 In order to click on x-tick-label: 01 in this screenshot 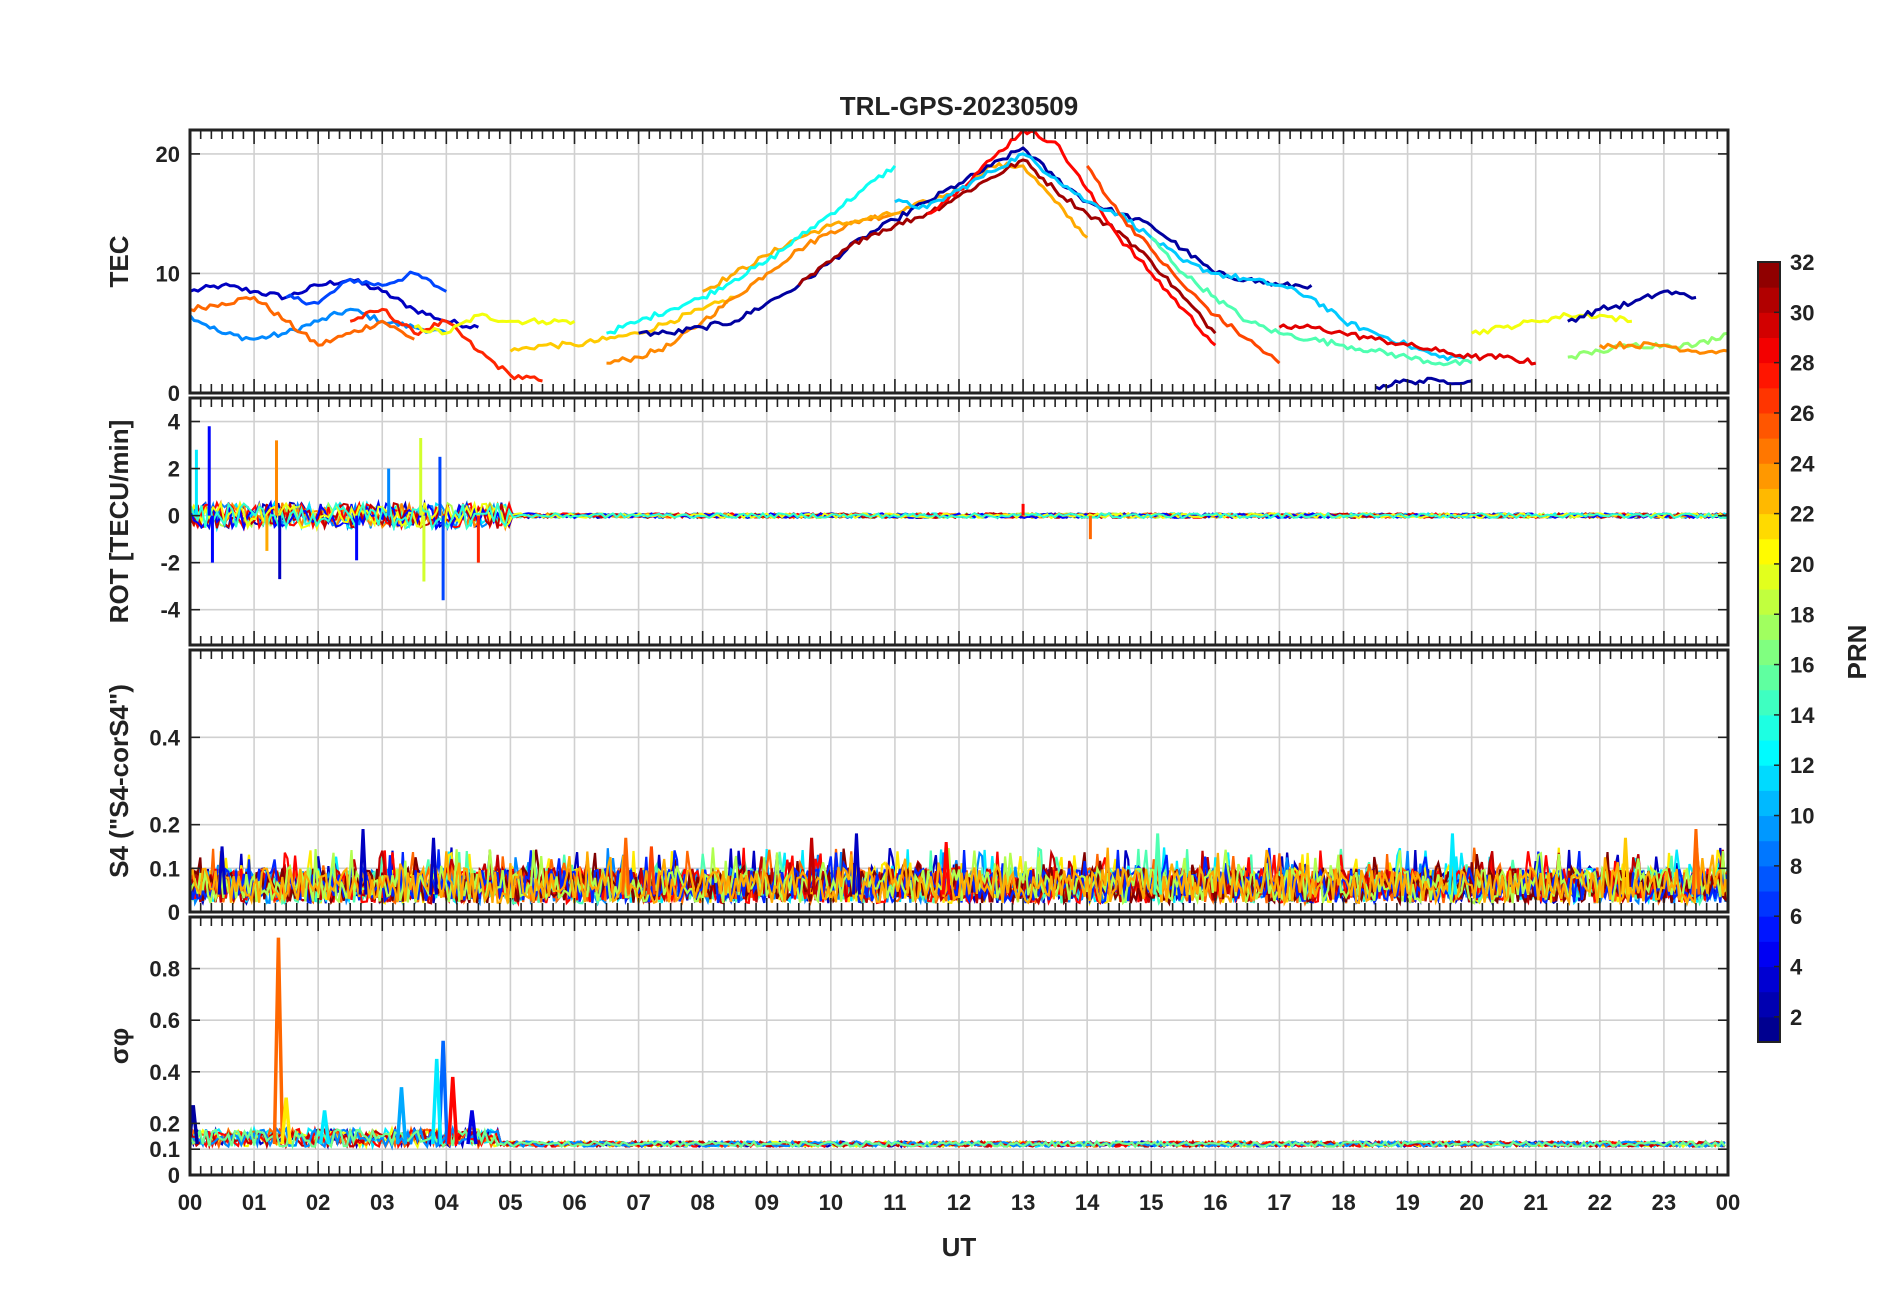, I will do `click(254, 1202)`.